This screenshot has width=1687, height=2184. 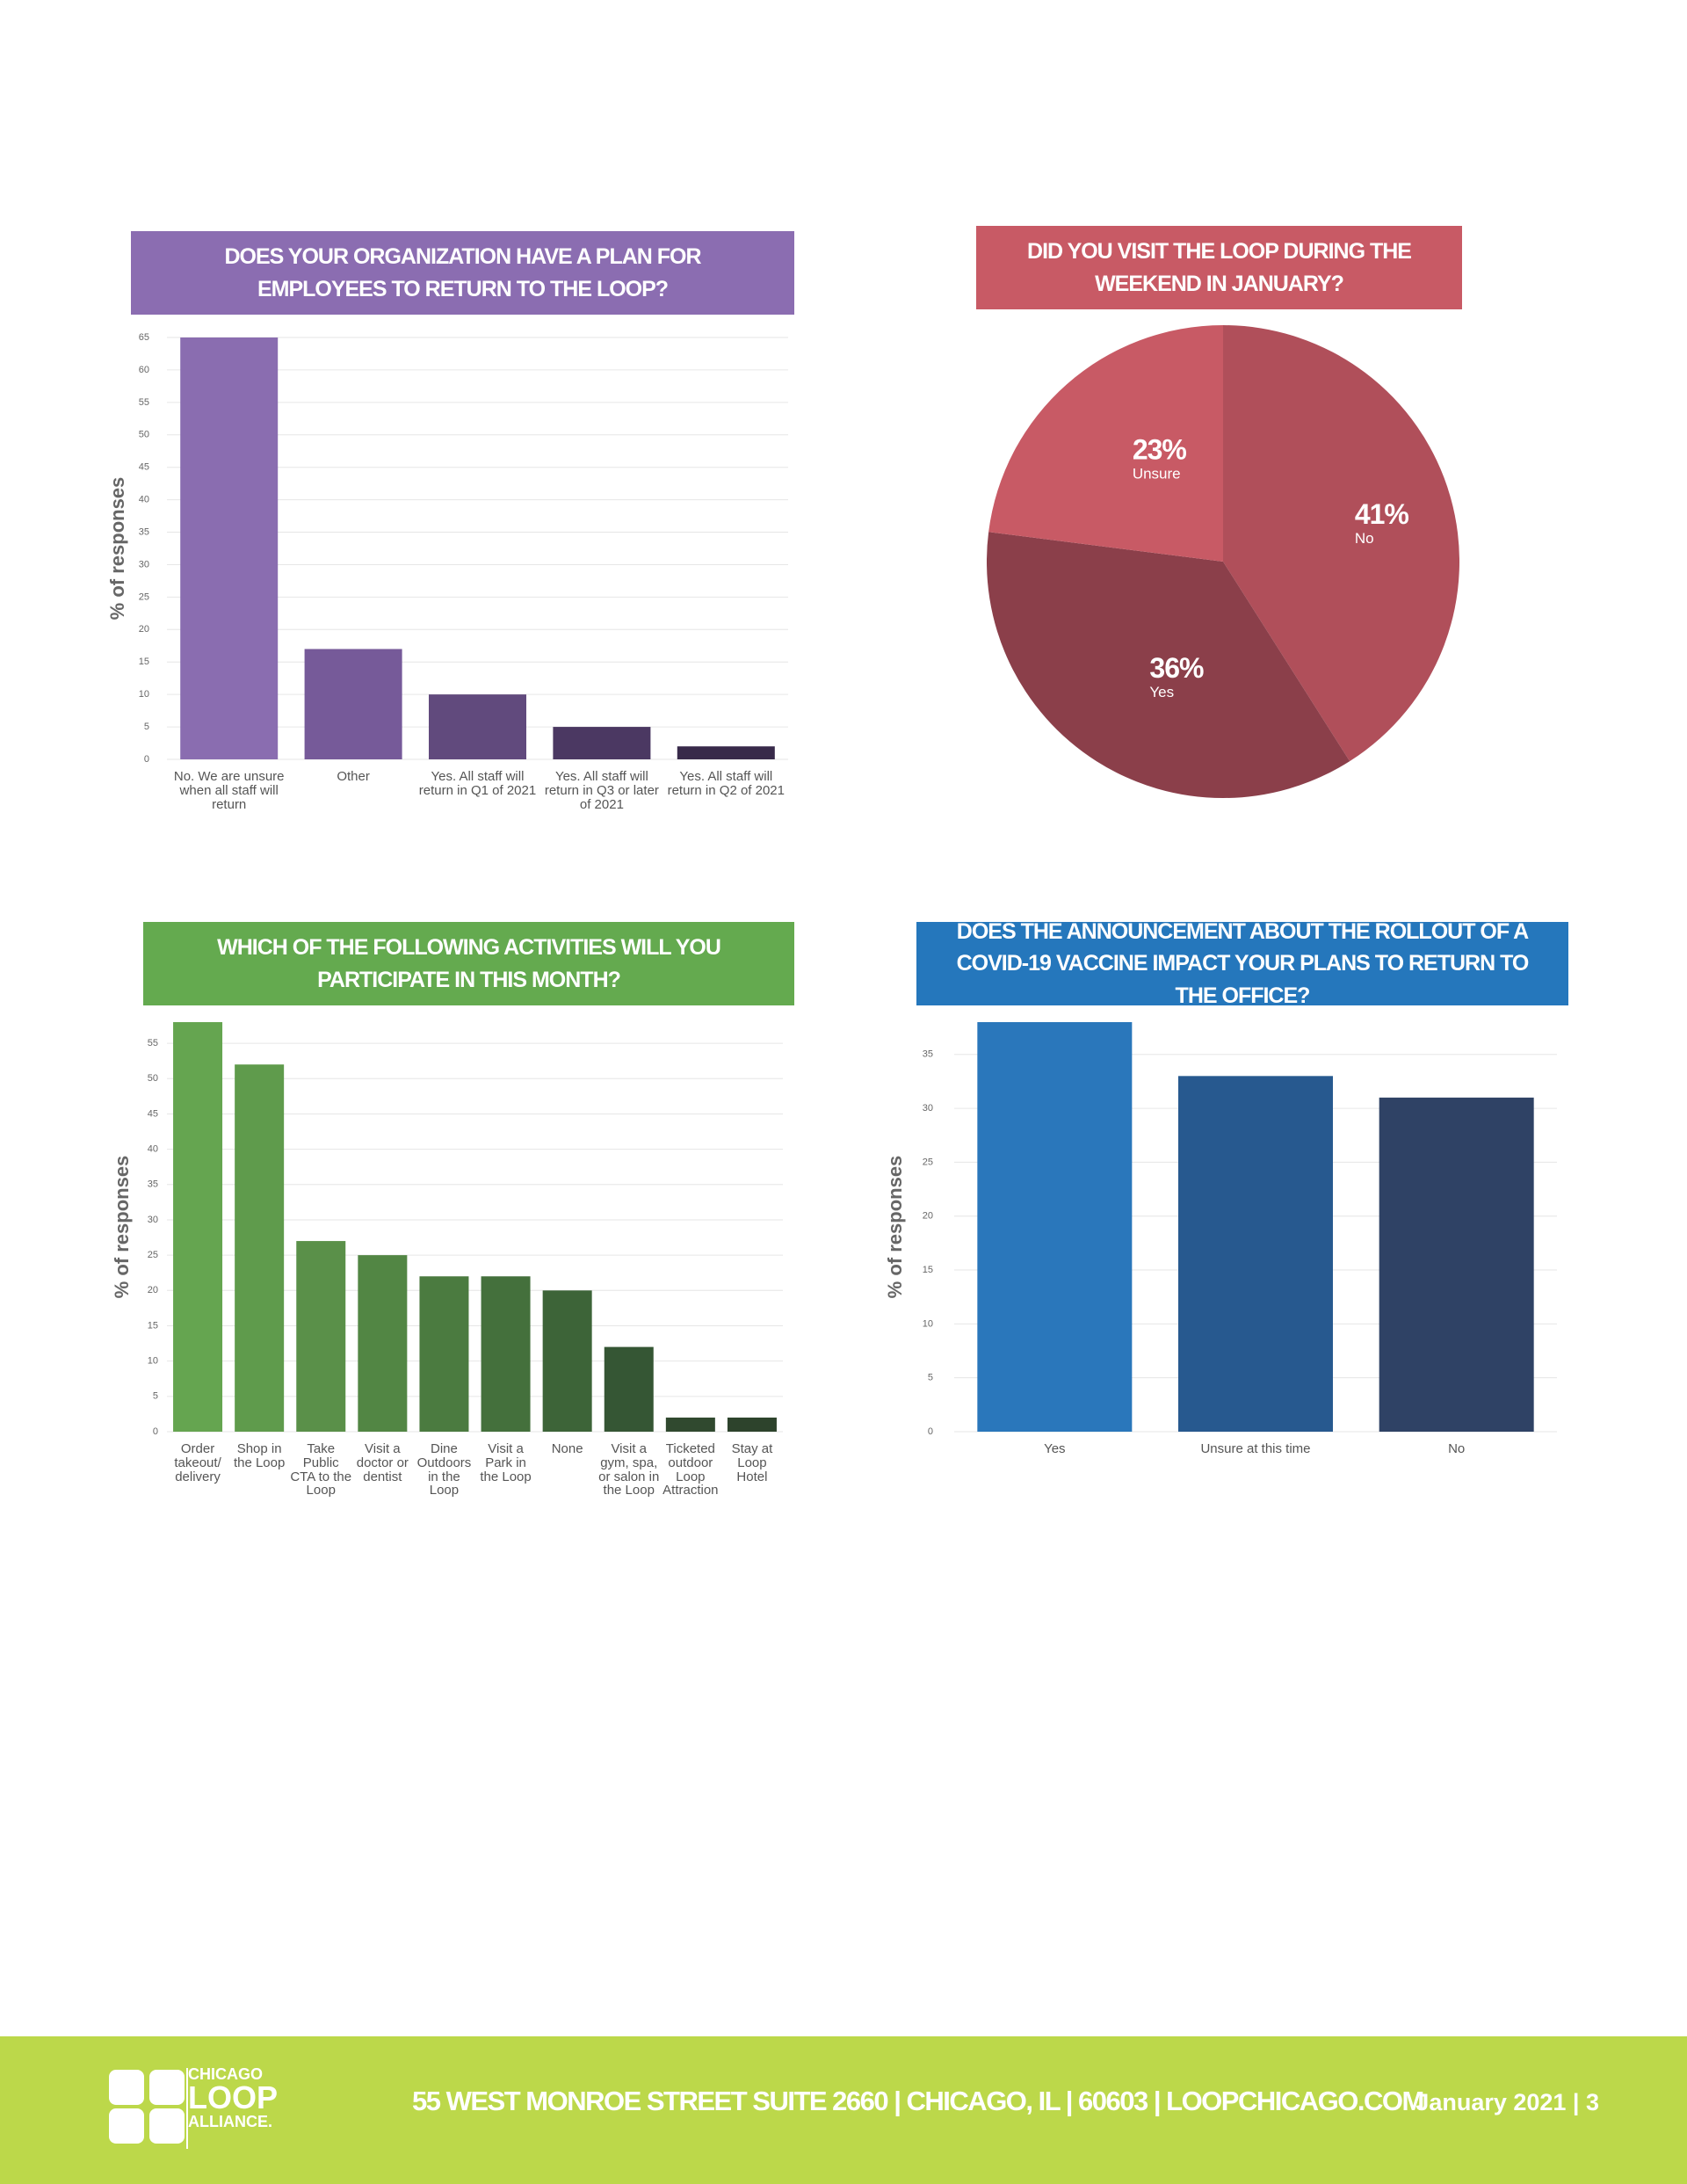 I want to click on x-tick-label: Unsure at this time, so click(x=1255, y=1448).